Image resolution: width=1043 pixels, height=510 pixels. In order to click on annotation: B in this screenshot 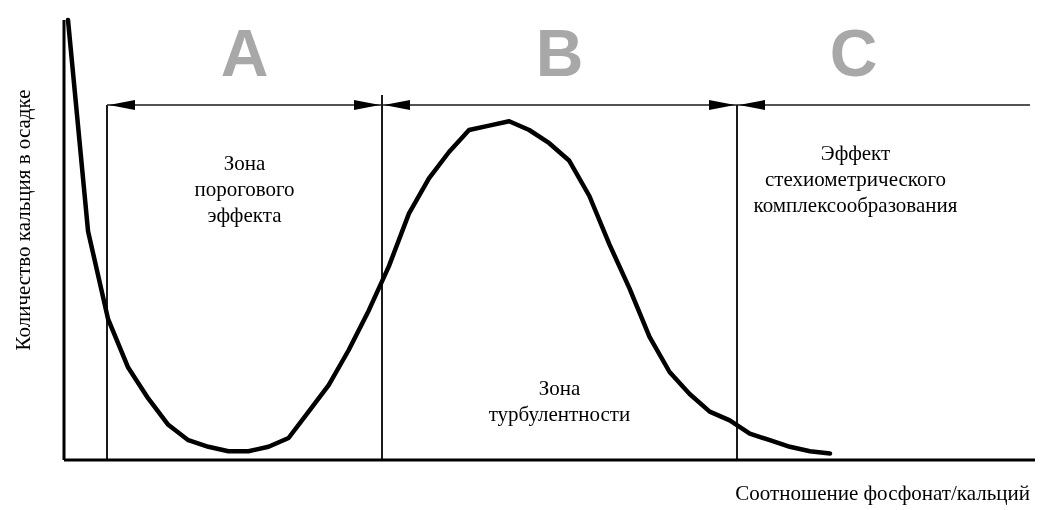, I will do `click(559, 53)`.